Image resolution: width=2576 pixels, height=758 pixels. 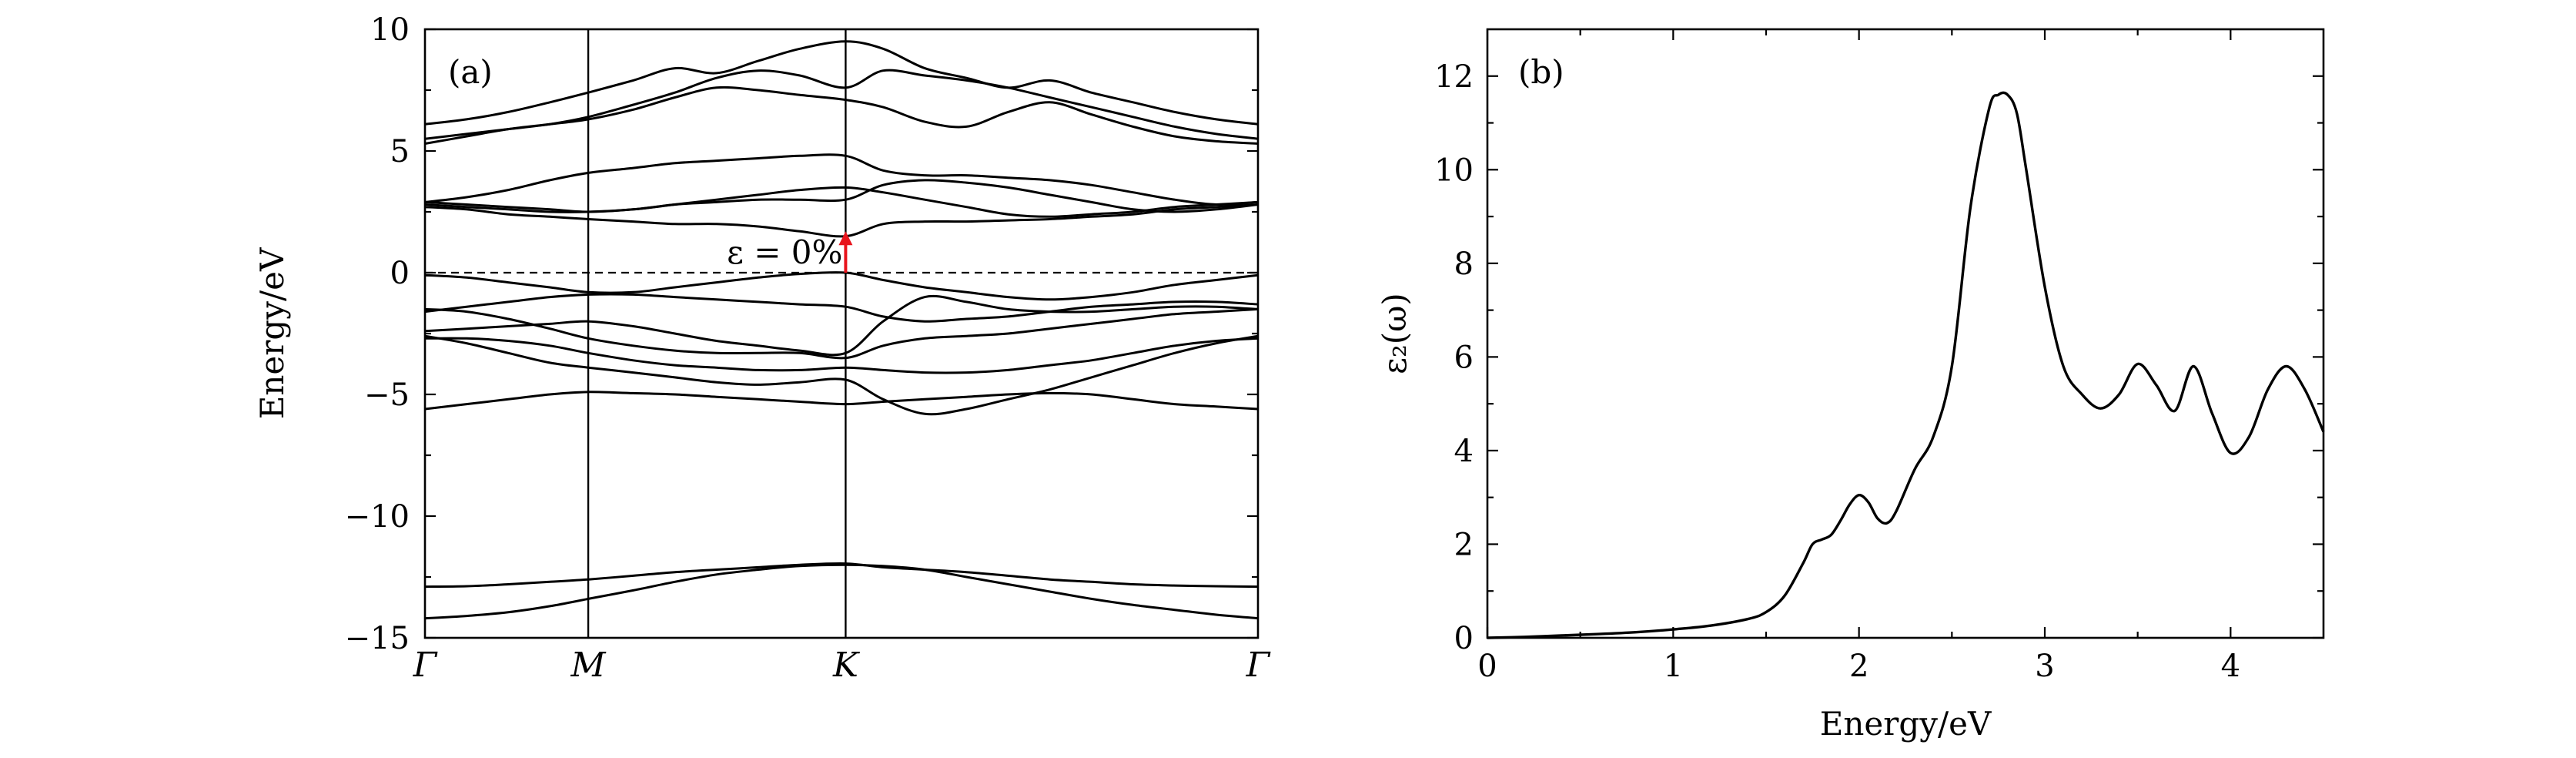 I want to click on high-symmetry-lines, so click(x=717, y=334).